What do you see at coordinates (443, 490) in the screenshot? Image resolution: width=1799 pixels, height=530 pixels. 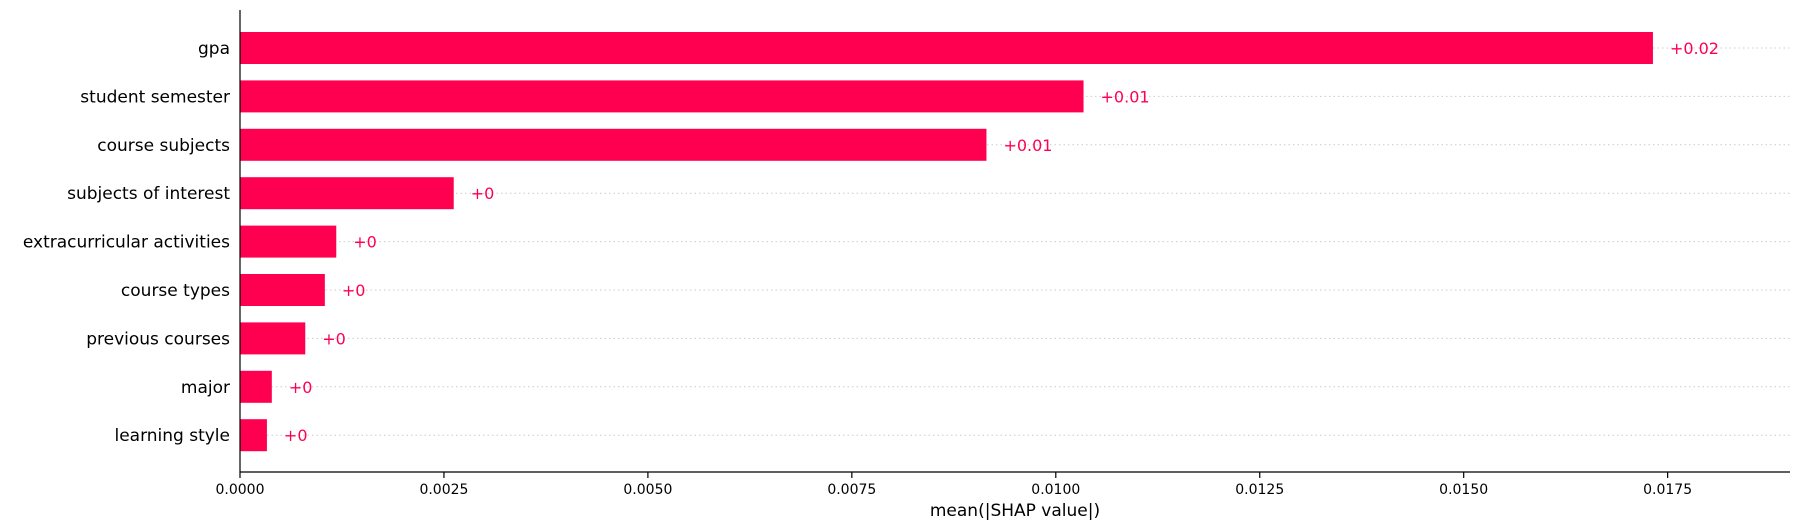 I see `x-tick-label: 0.0025` at bounding box center [443, 490].